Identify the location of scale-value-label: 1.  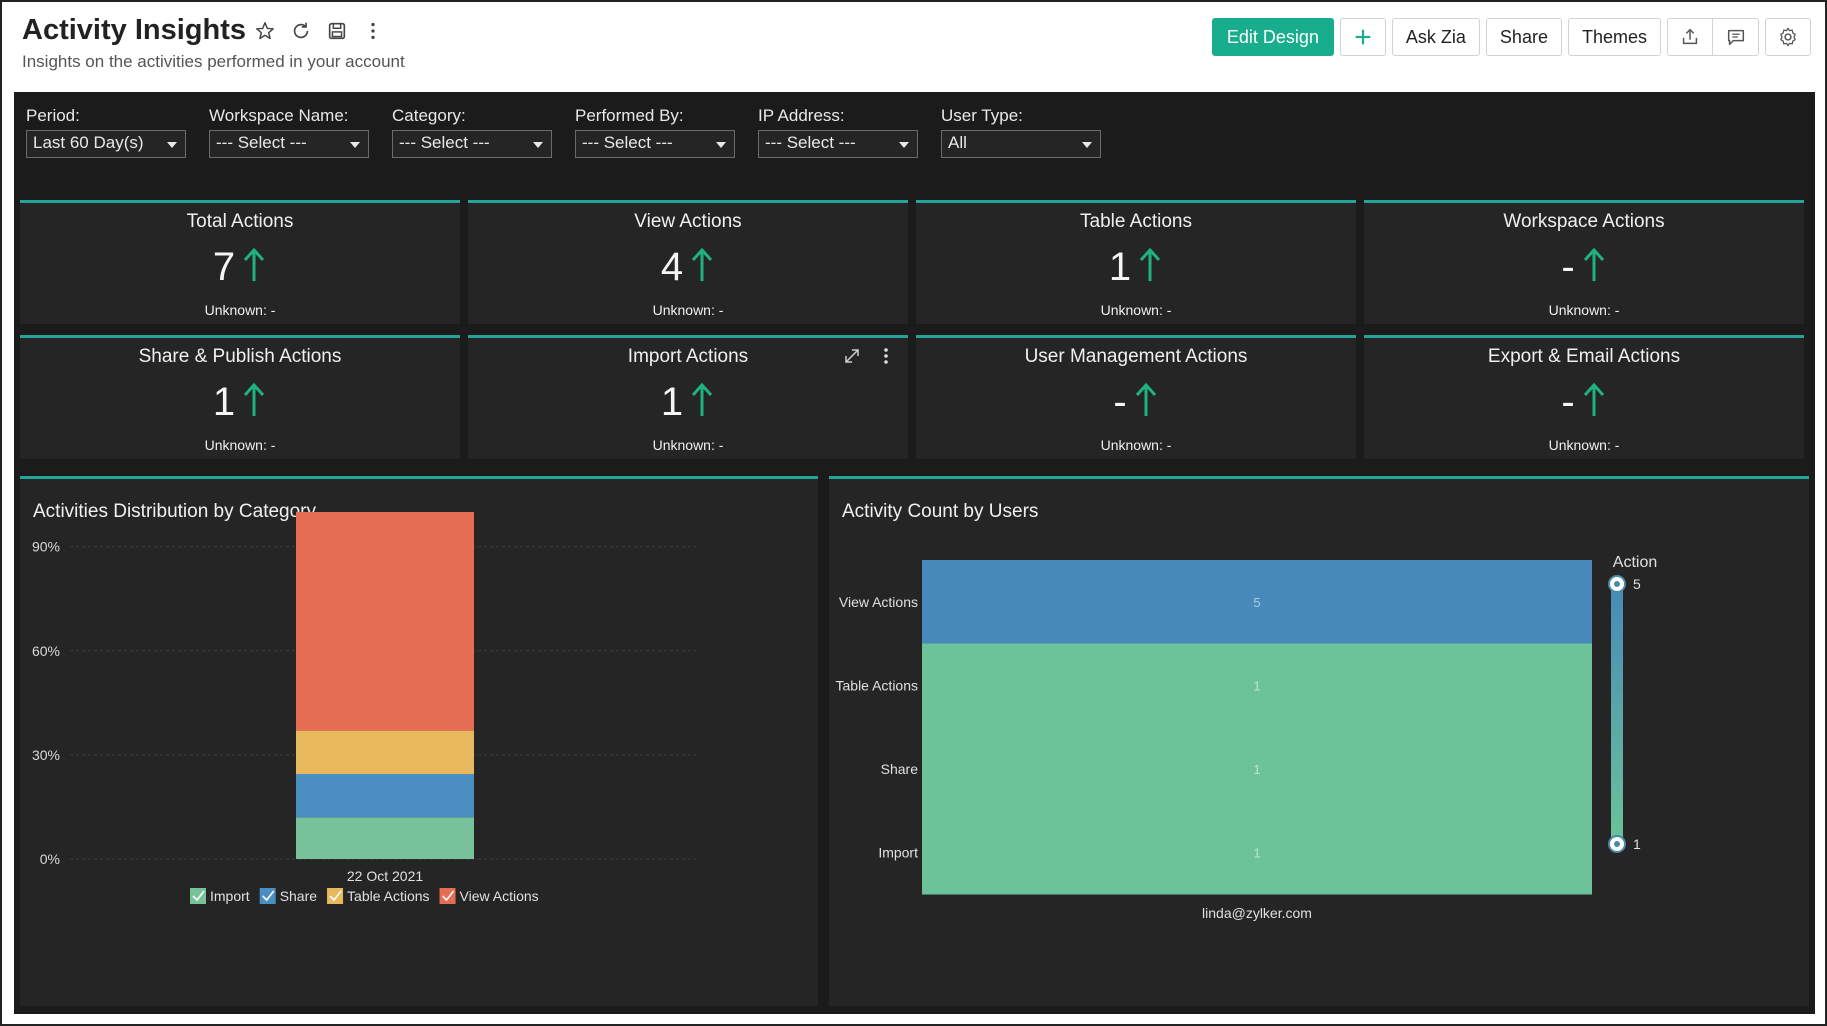
(1637, 844).